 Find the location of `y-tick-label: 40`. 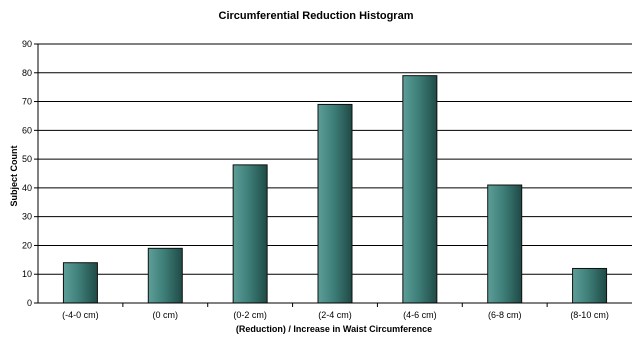

y-tick-label: 40 is located at coordinates (27, 188).